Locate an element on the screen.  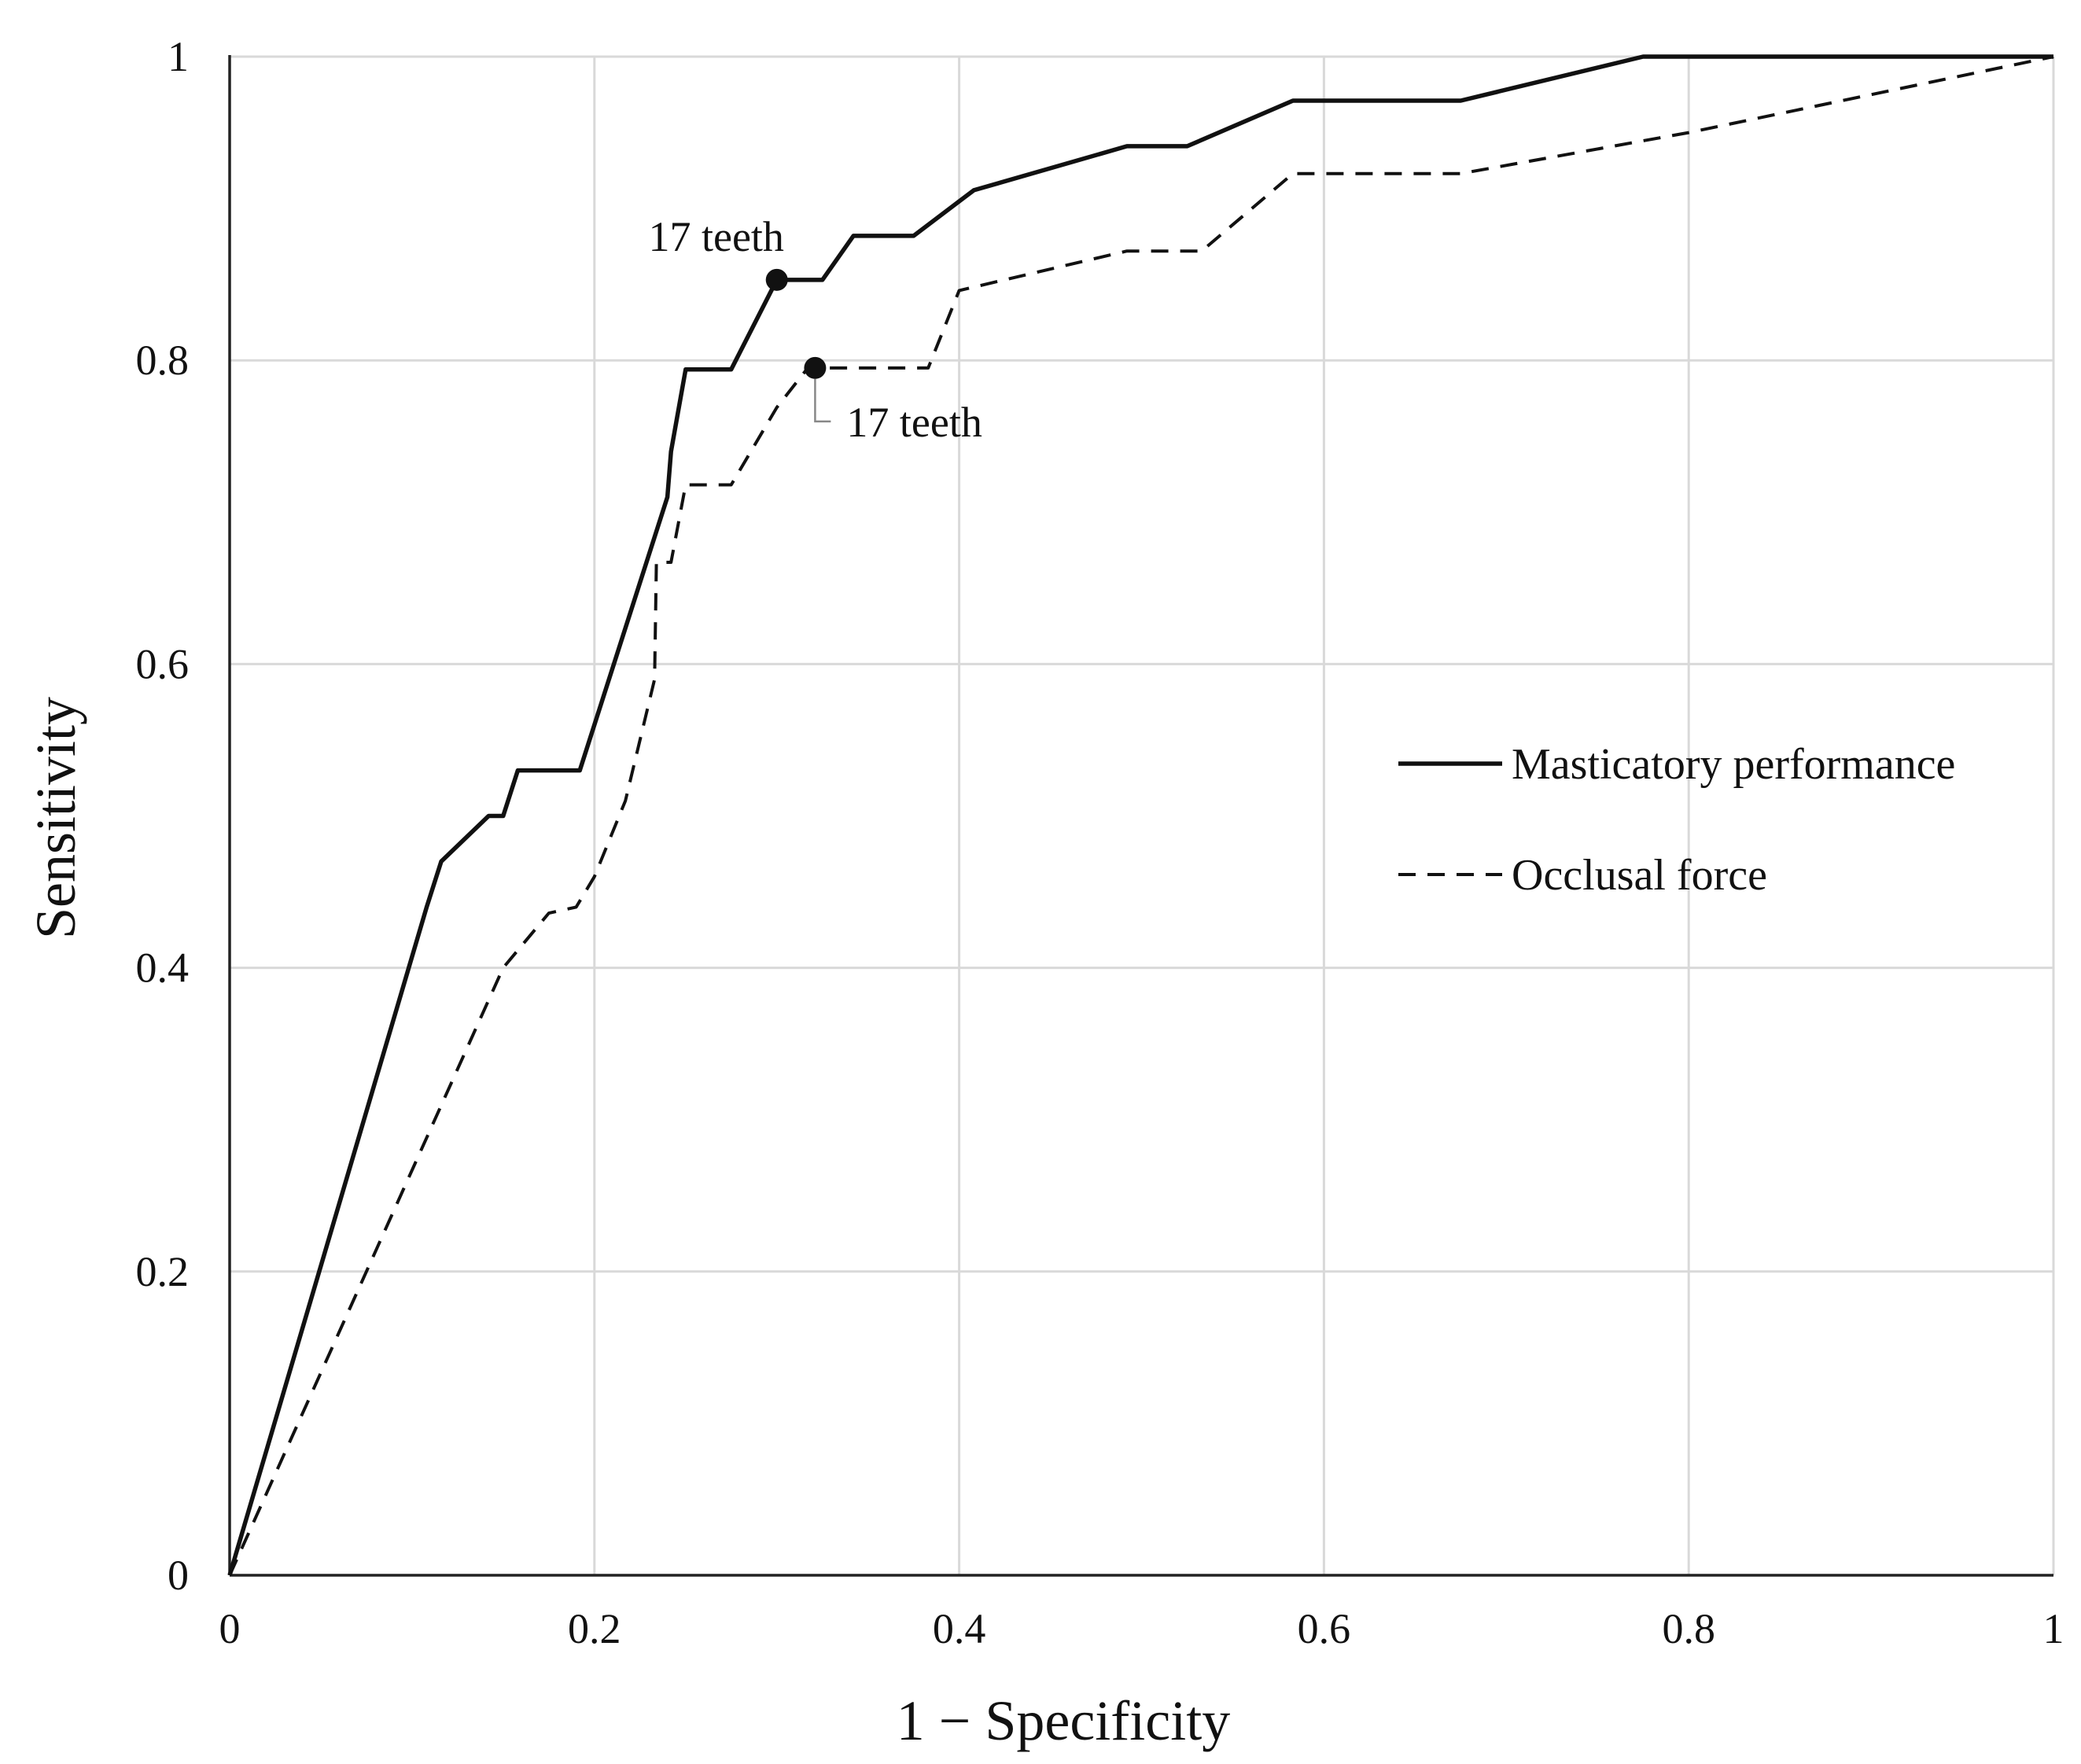
y-axis-label: Sensitivity is located at coordinates (55, 818).